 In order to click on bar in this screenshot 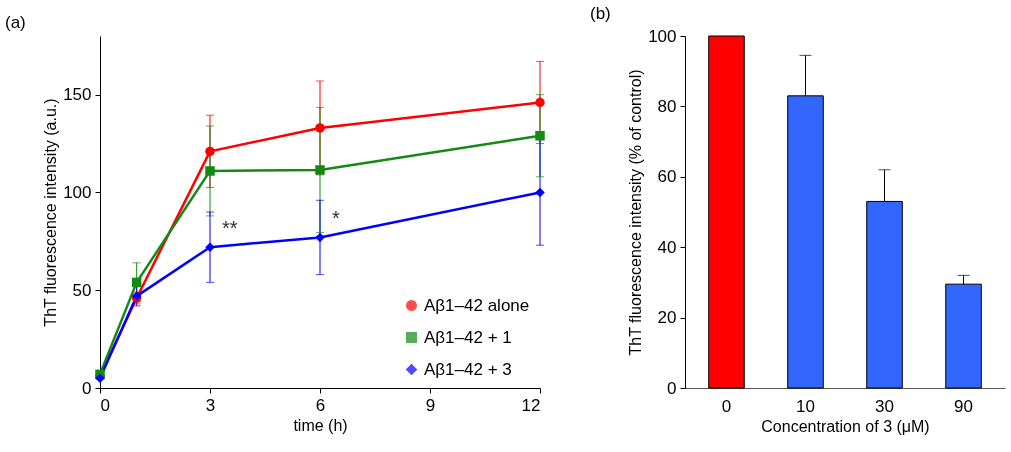, I will do `click(726, 212)`.